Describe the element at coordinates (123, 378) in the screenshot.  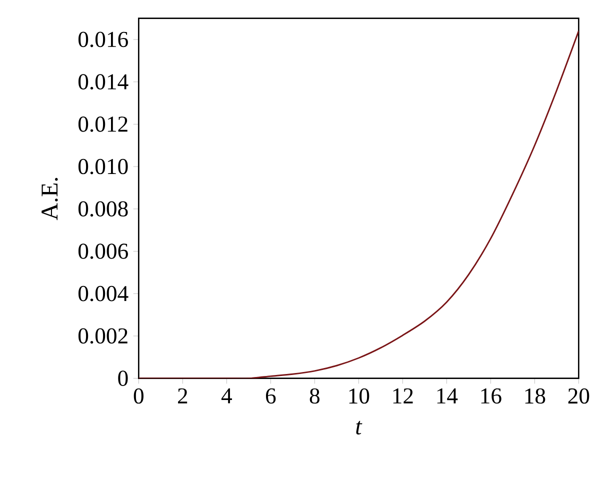
I see `y-tick-label: 0` at that location.